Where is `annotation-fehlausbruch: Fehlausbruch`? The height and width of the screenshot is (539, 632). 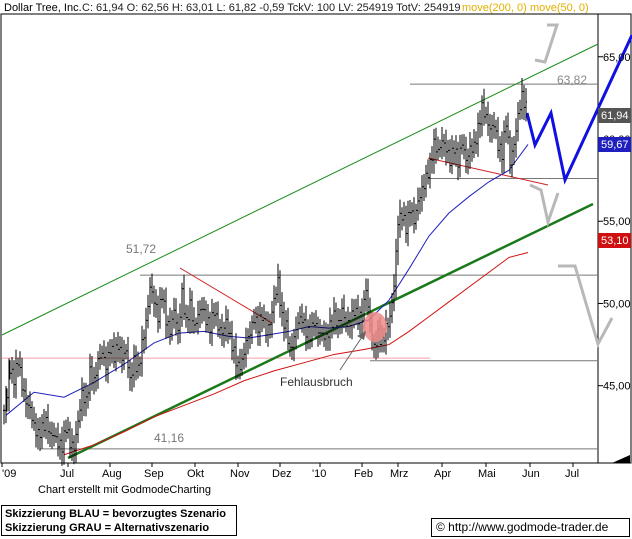
annotation-fehlausbruch: Fehlausbruch is located at coordinates (316, 382).